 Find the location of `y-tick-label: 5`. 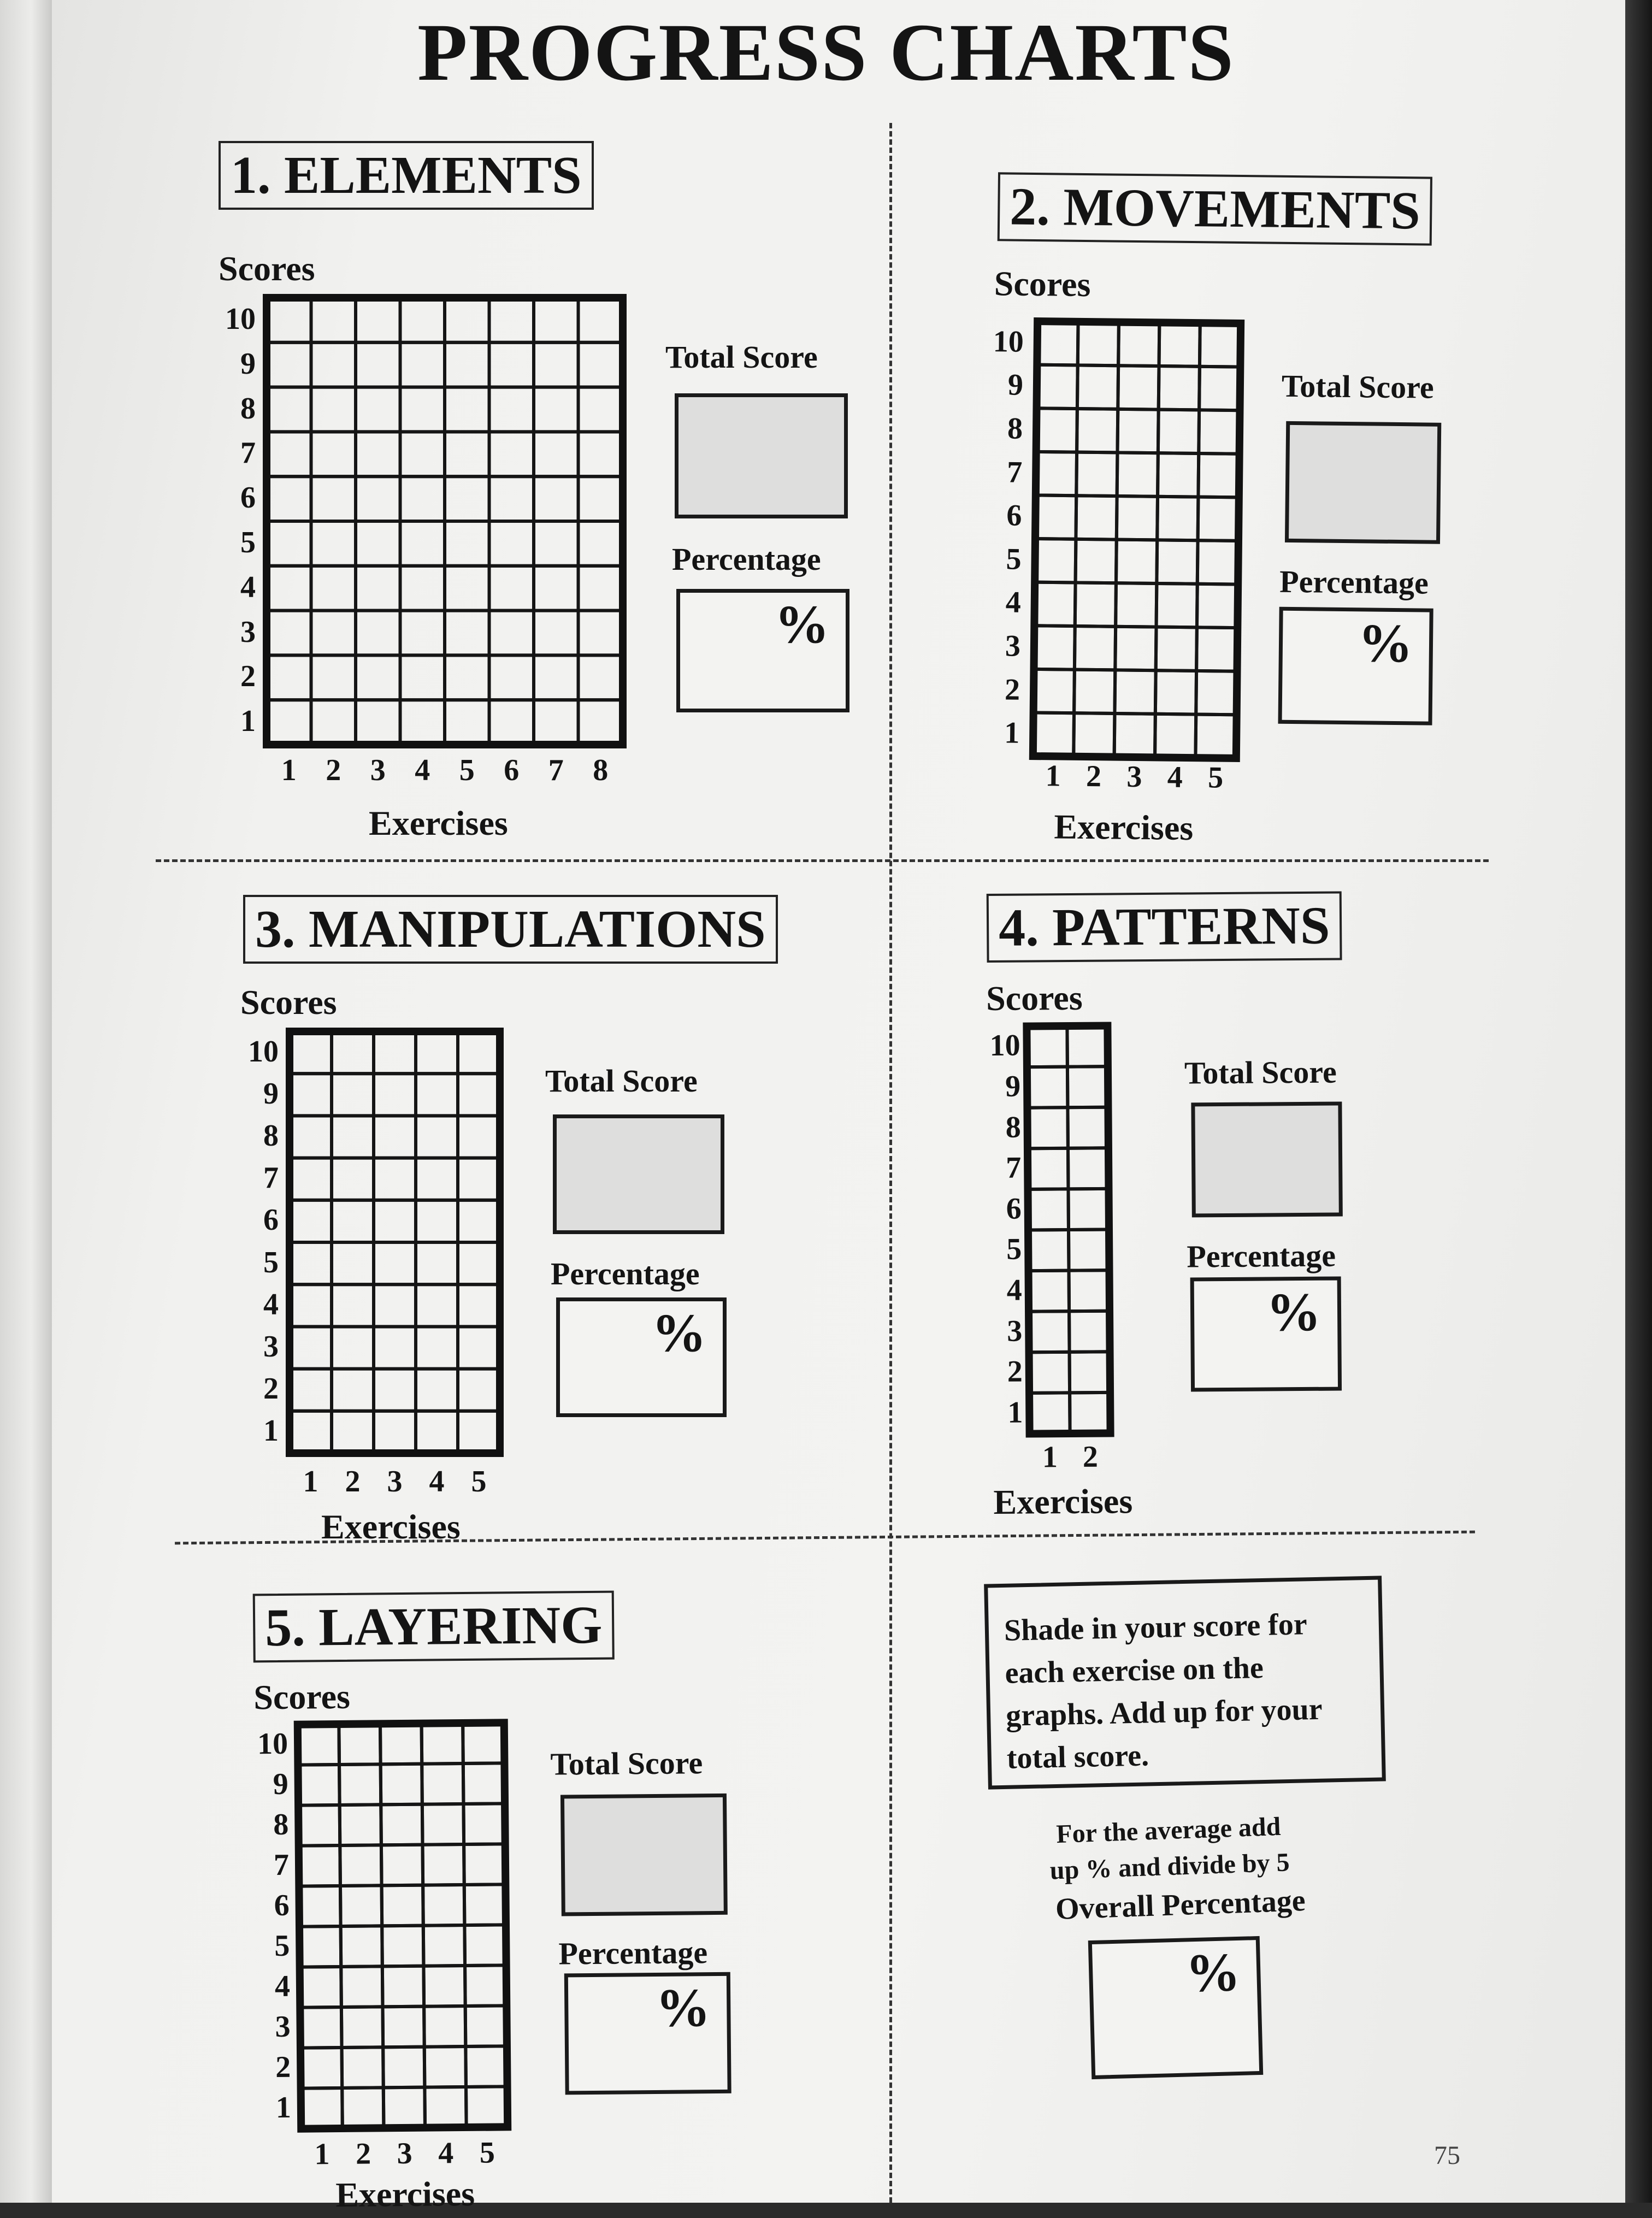

y-tick-label: 5 is located at coordinates (282, 1945).